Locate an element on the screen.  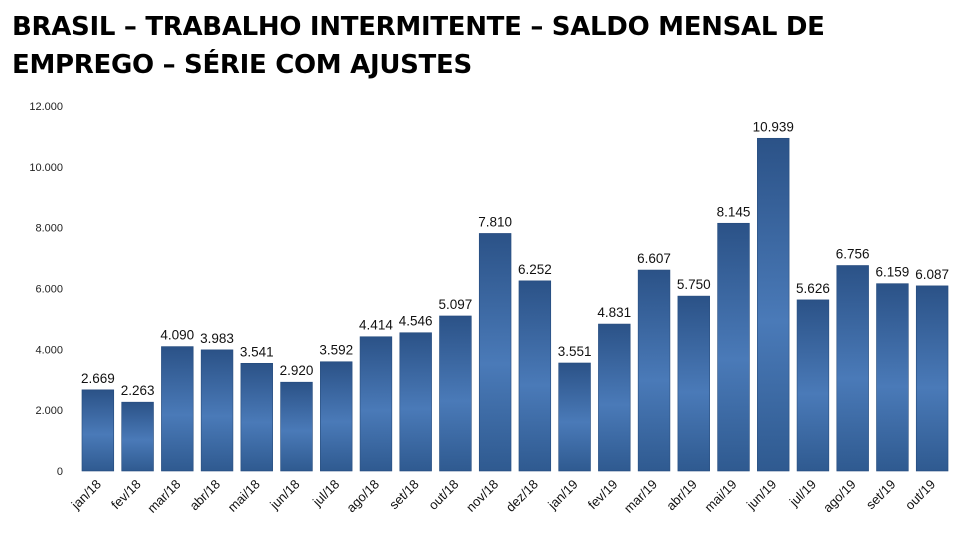
data-label: 3.551 is located at coordinates (575, 351).